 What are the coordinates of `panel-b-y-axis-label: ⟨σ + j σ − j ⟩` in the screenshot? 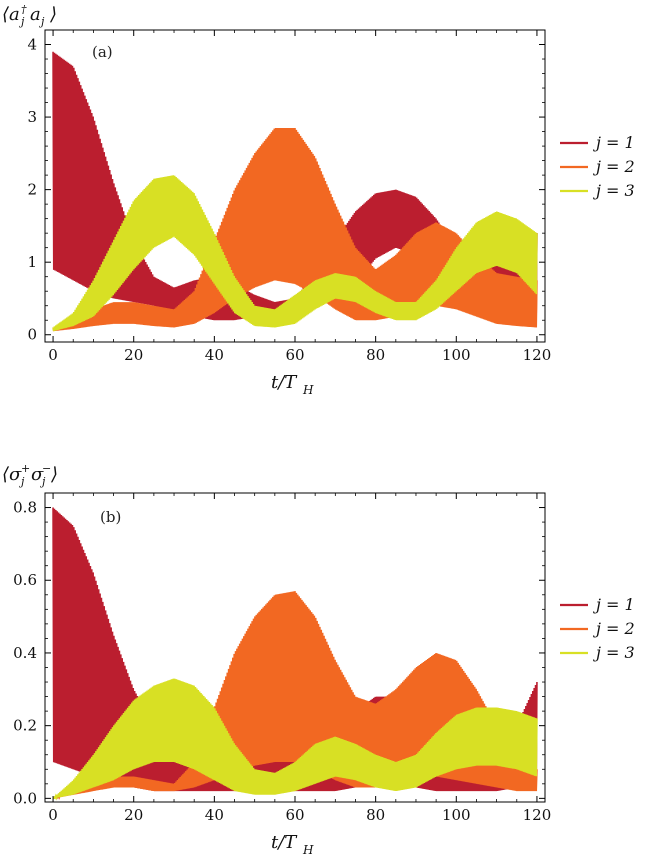 It's located at (30, 475).